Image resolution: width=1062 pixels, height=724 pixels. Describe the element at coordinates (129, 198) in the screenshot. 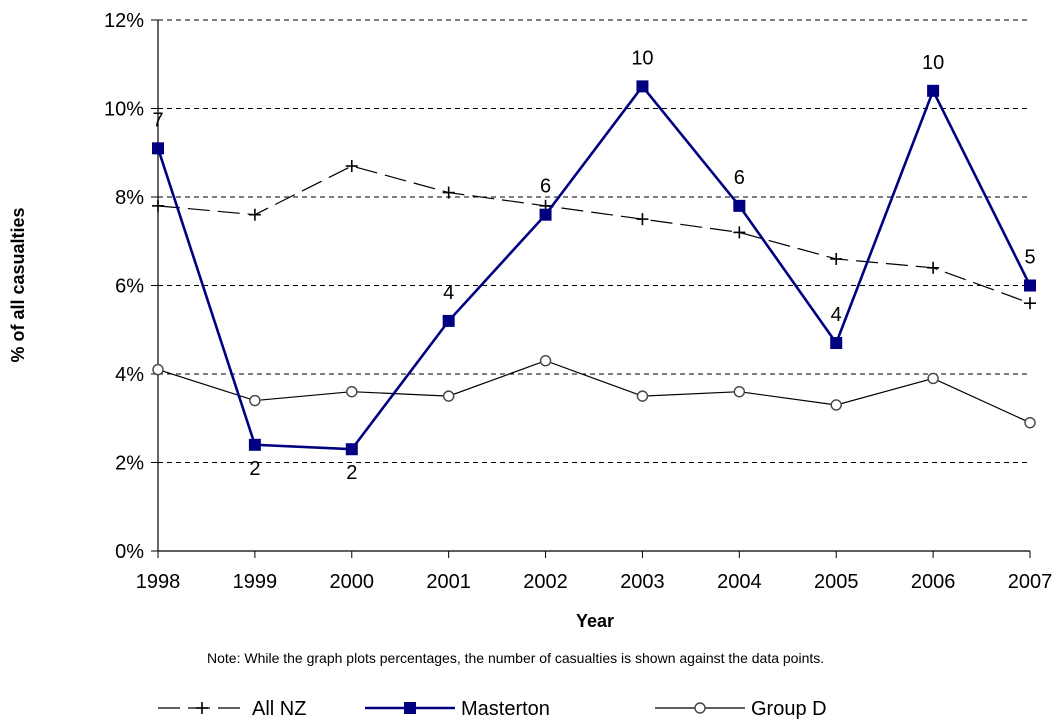

I see `y-tick-label: 8%` at that location.